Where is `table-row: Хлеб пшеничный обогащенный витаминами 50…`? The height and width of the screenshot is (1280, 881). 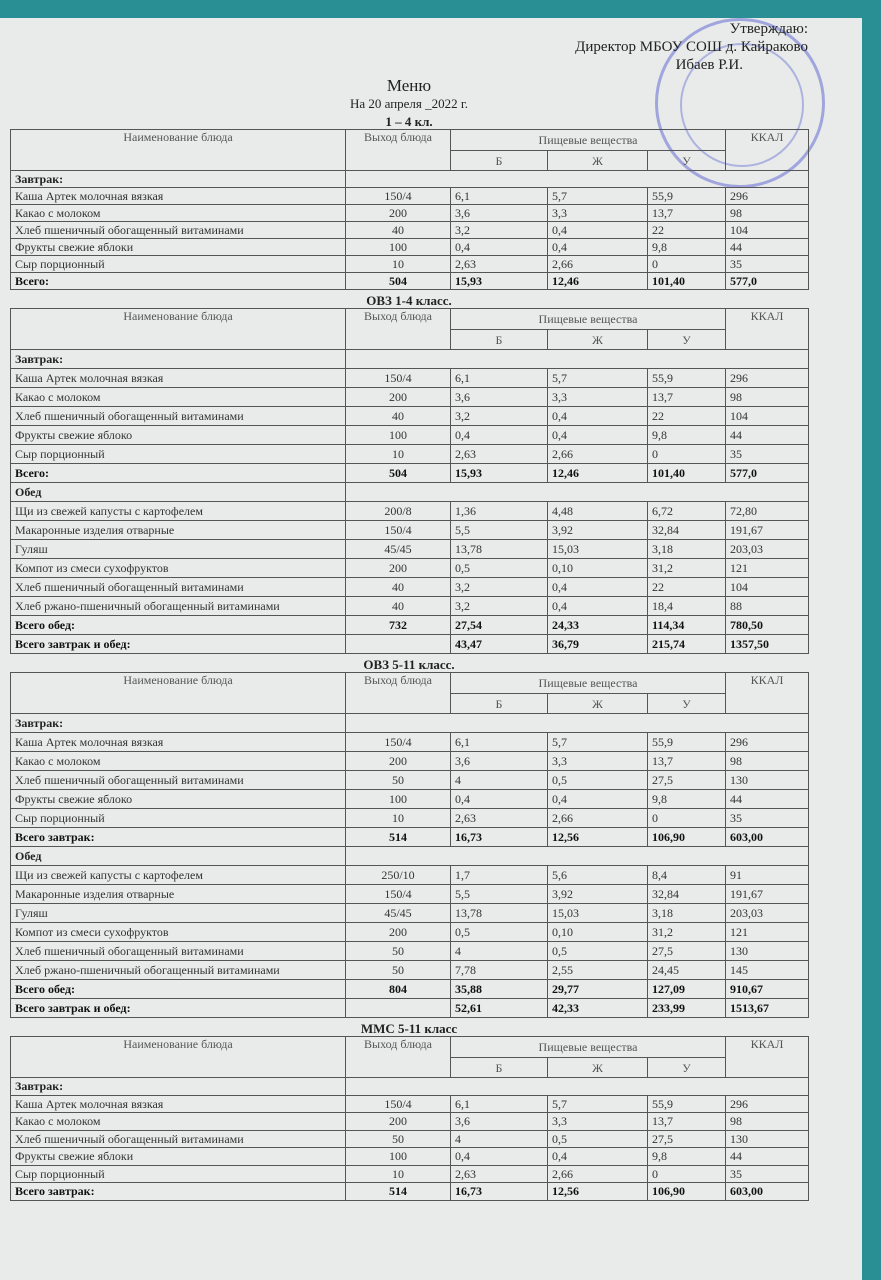
table-row: Хлеб пшеничный обогащенный витаминами 50… is located at coordinates (409, 780).